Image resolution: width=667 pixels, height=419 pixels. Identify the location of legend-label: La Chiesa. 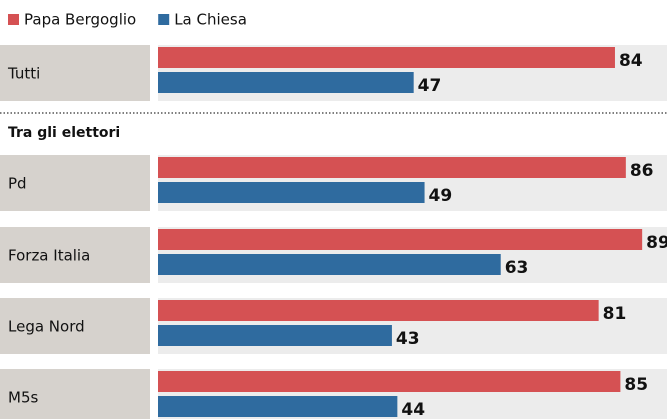
(210, 20).